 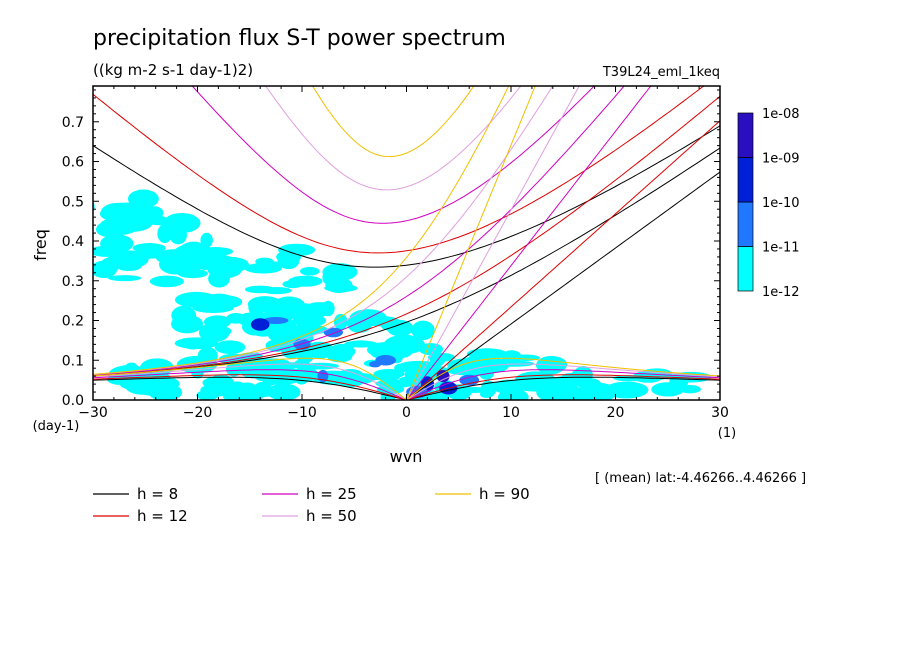 What do you see at coordinates (73, 123) in the screenshot?
I see `y-tick-label: 0.7` at bounding box center [73, 123].